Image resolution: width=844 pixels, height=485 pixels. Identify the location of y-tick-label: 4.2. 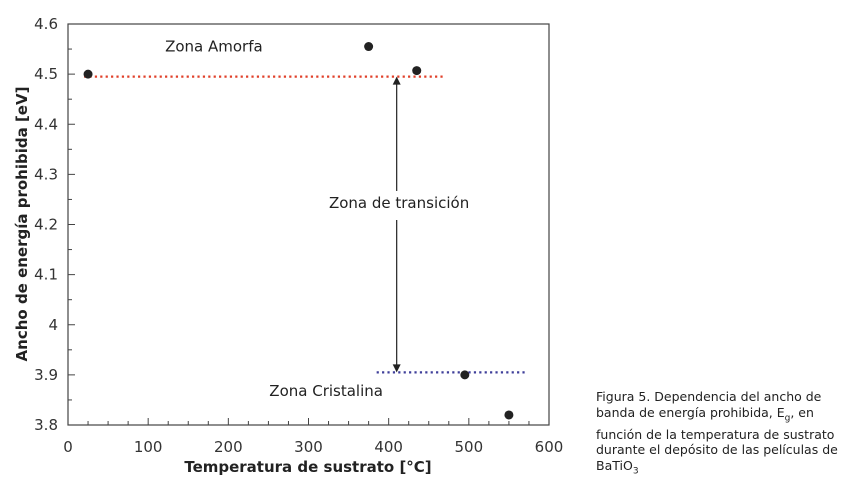
(46, 225).